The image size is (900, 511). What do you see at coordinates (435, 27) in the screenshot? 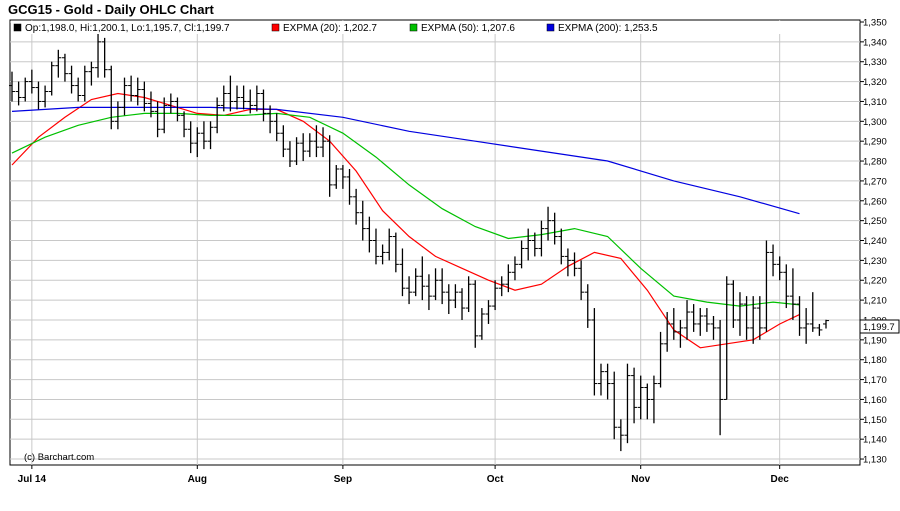
I see `legend-background` at bounding box center [435, 27].